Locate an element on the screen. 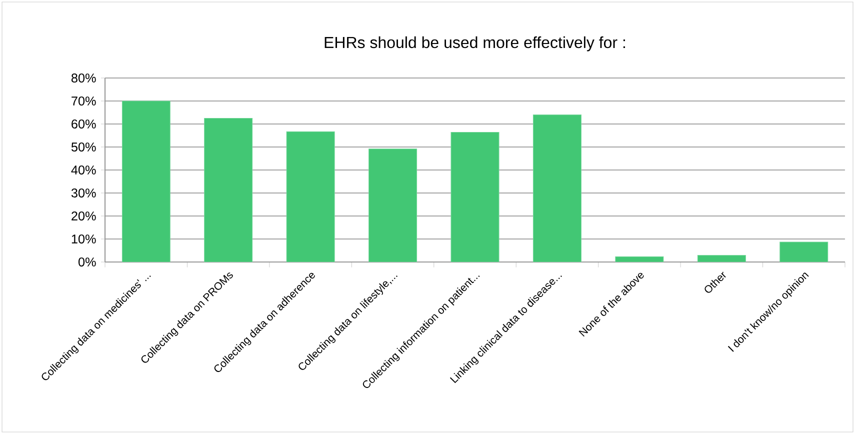 The image size is (855, 434). y-tick-label: 50% is located at coordinates (83, 147).